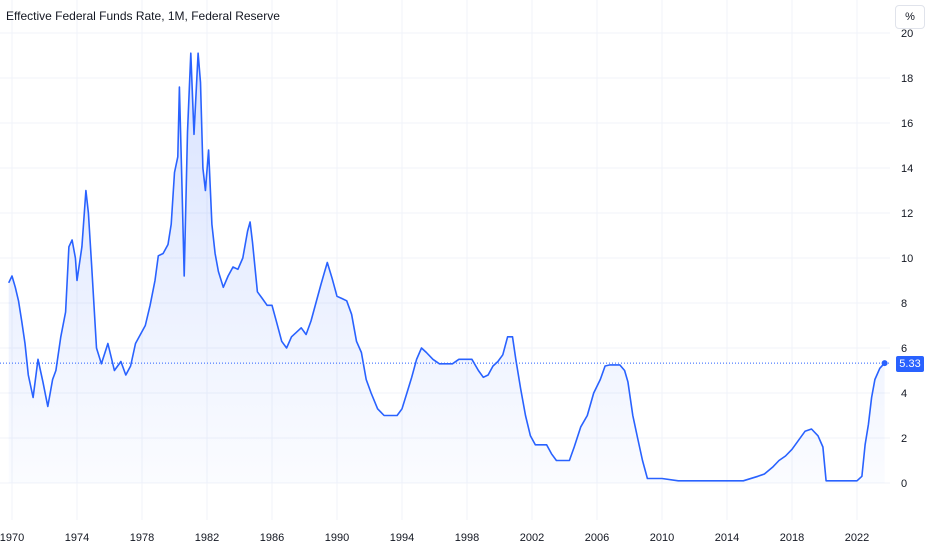  Describe the element at coordinates (727, 538) in the screenshot. I see `x-tick-label: 2014` at that location.